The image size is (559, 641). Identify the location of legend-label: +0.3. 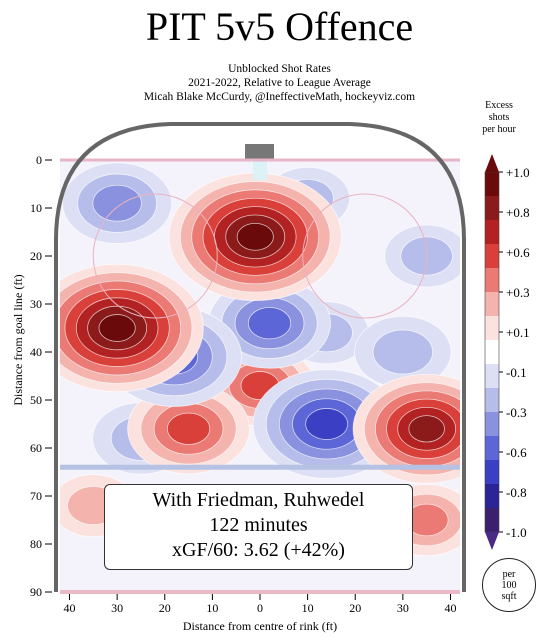
(518, 292).